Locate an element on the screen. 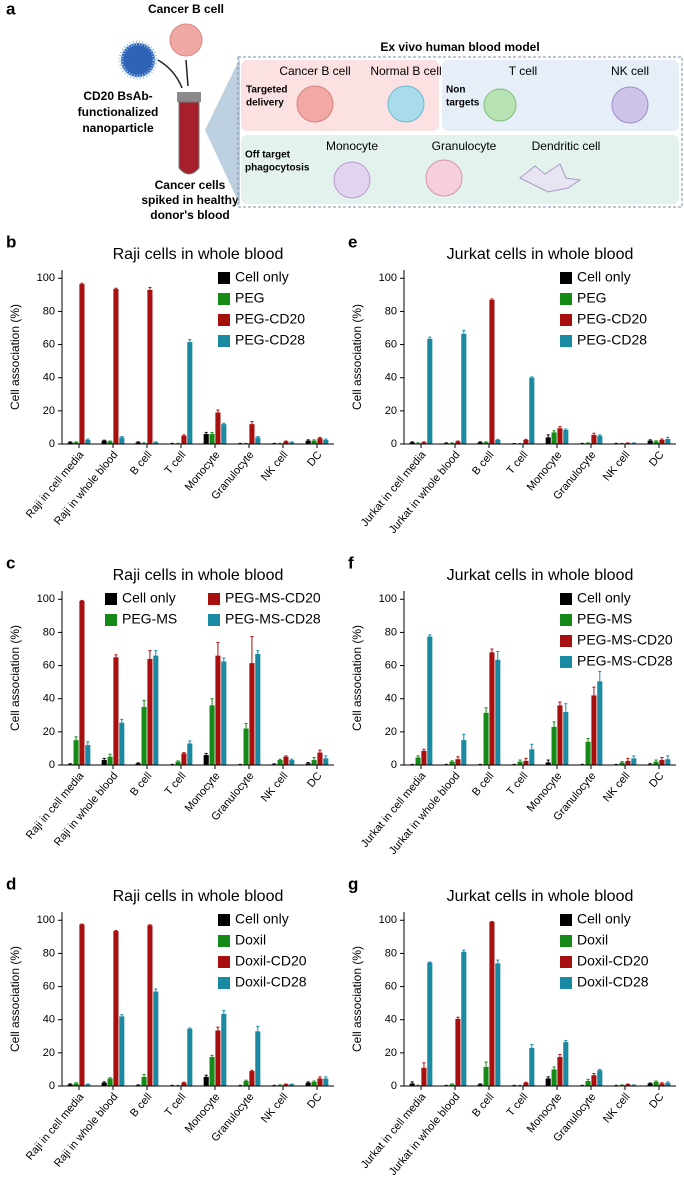 This screenshot has width=684, height=1195. panel-letter: a is located at coordinates (11, 9).